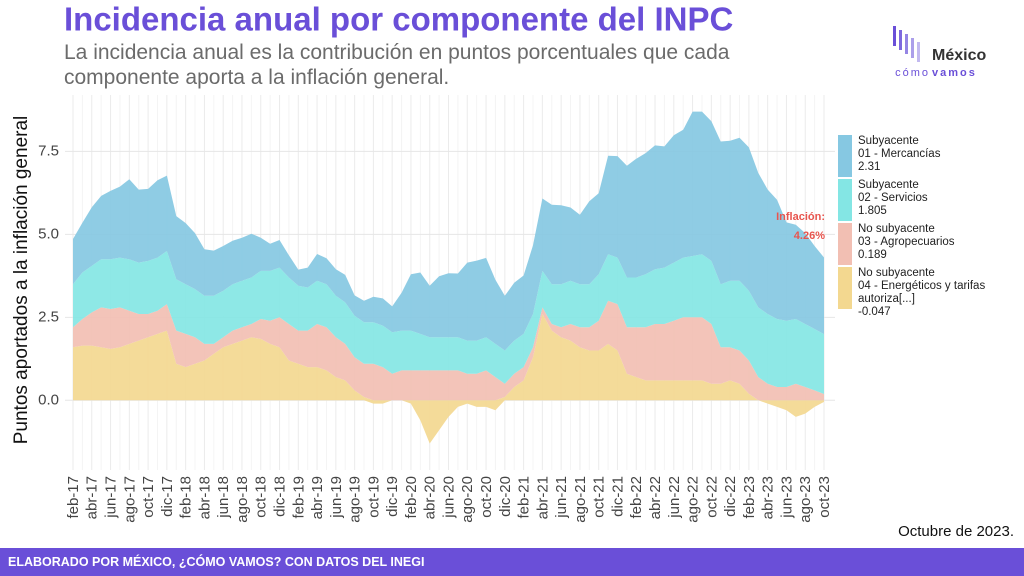 The image size is (1024, 576). What do you see at coordinates (786, 497) in the screenshot?
I see `x-tick-label: jun-23` at bounding box center [786, 497].